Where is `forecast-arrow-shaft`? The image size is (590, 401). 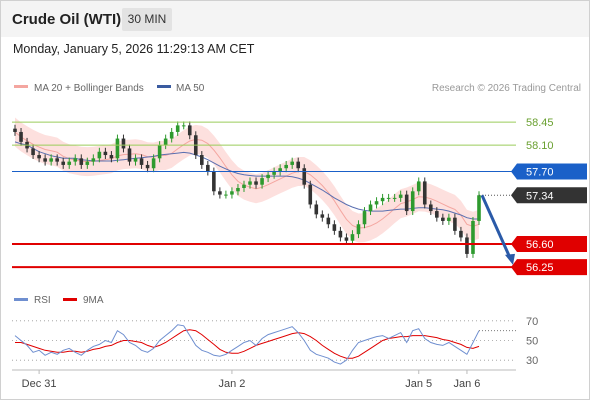 forecast-arrow-shaft is located at coordinates (496, 226).